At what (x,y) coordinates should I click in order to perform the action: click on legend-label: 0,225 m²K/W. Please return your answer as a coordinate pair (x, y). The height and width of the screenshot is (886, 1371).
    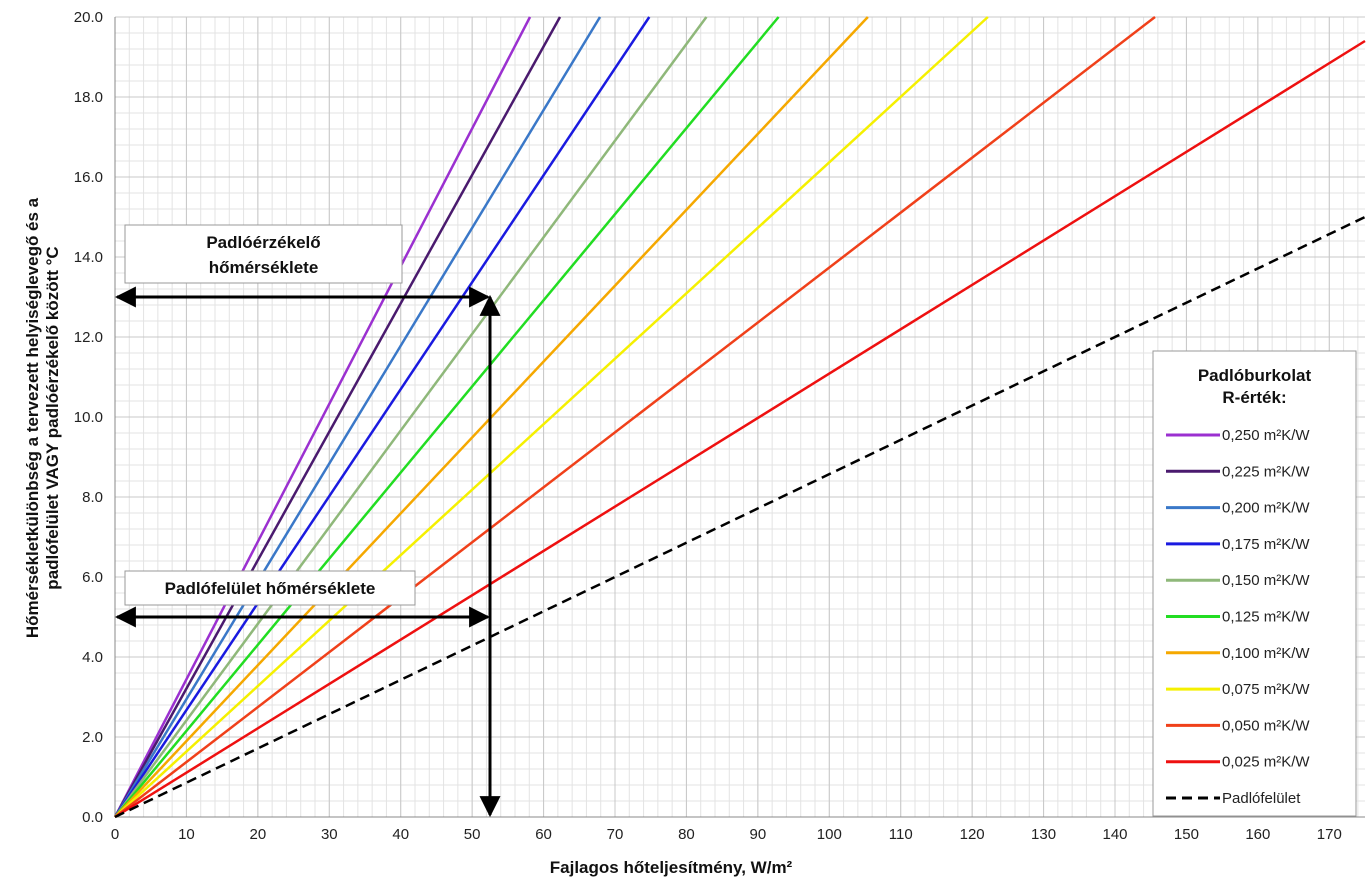
    Looking at the image, I should click on (1266, 471).